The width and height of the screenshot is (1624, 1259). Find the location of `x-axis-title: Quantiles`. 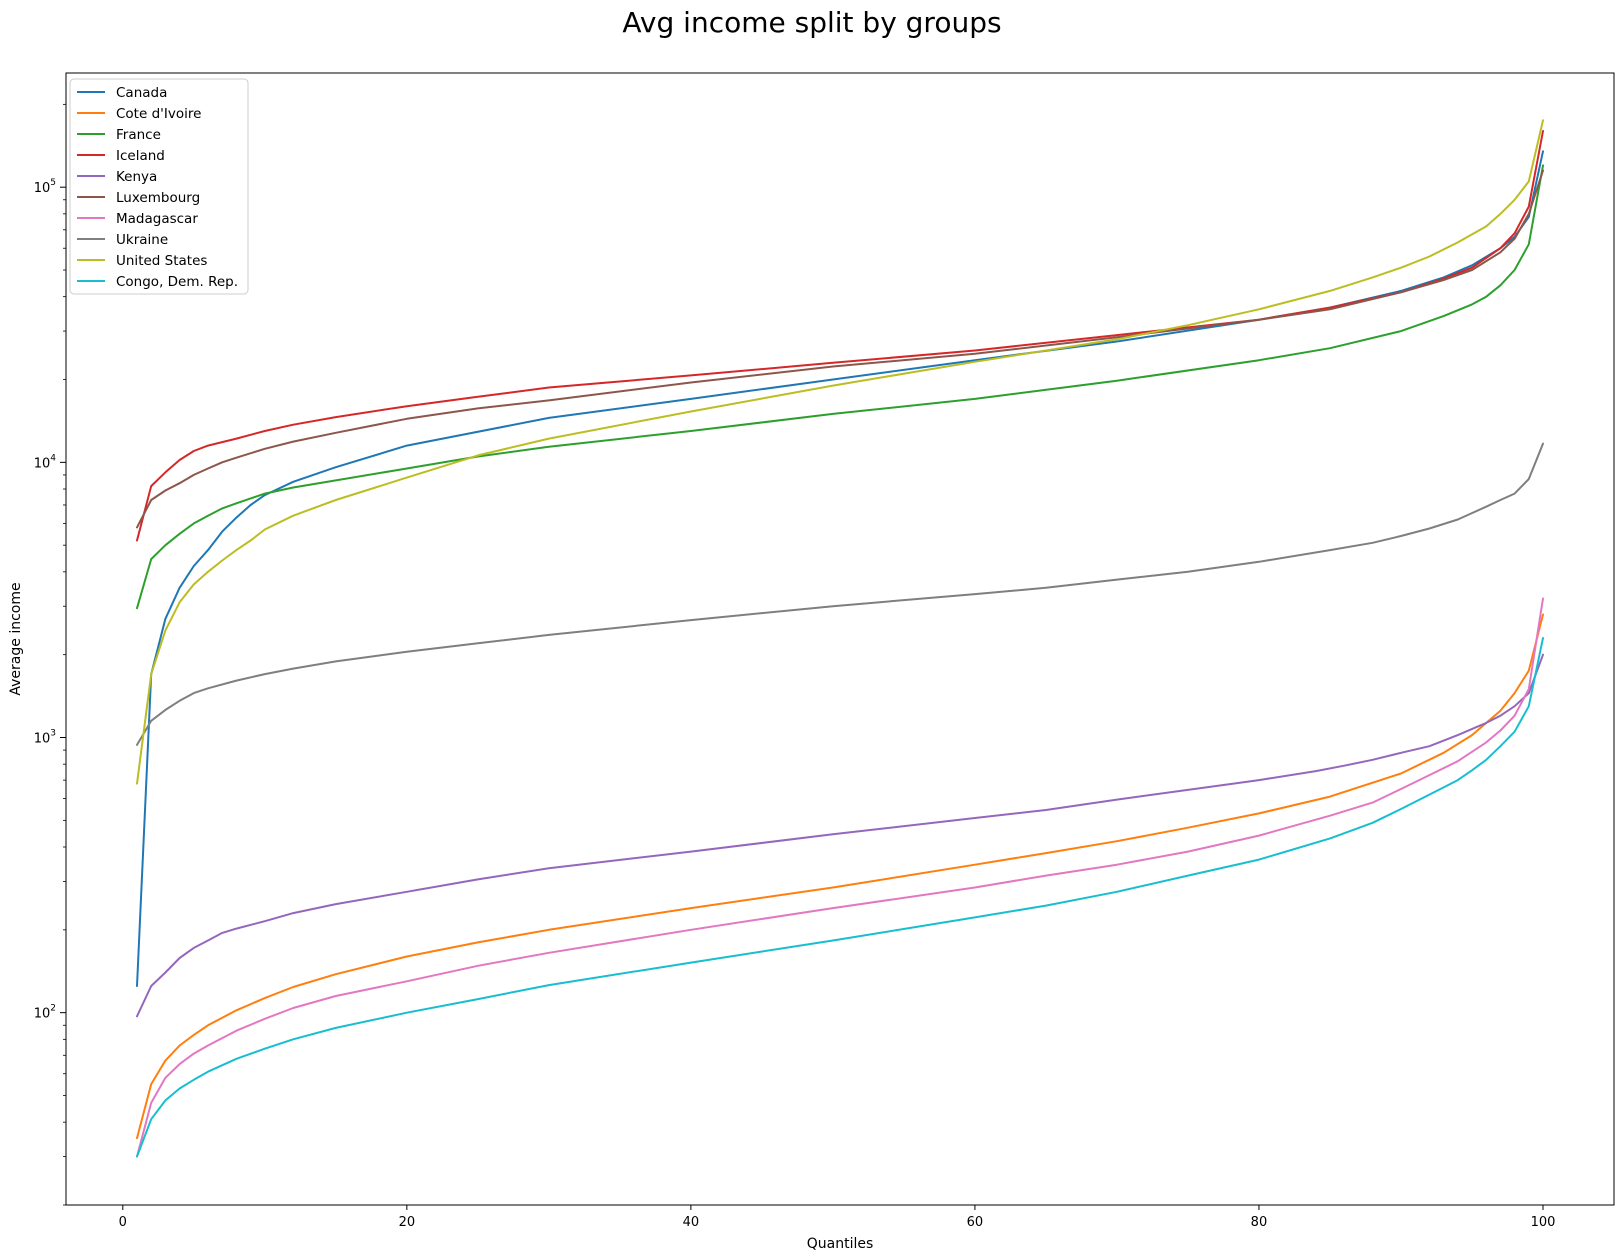

x-axis-title: Quantiles is located at coordinates (840, 1244).